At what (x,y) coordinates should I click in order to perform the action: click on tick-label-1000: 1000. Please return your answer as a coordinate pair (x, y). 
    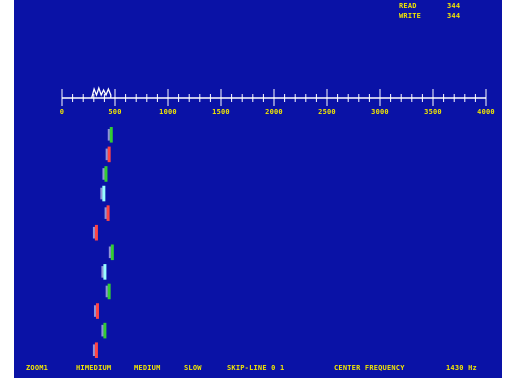
    Looking at the image, I should click on (168, 112).